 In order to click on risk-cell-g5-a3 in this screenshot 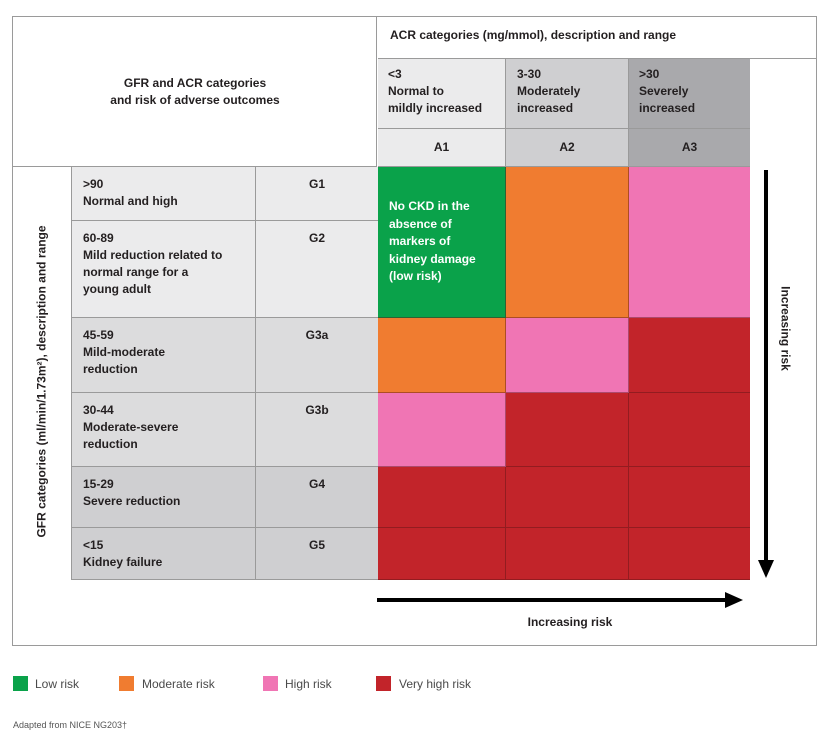, I will do `click(689, 554)`.